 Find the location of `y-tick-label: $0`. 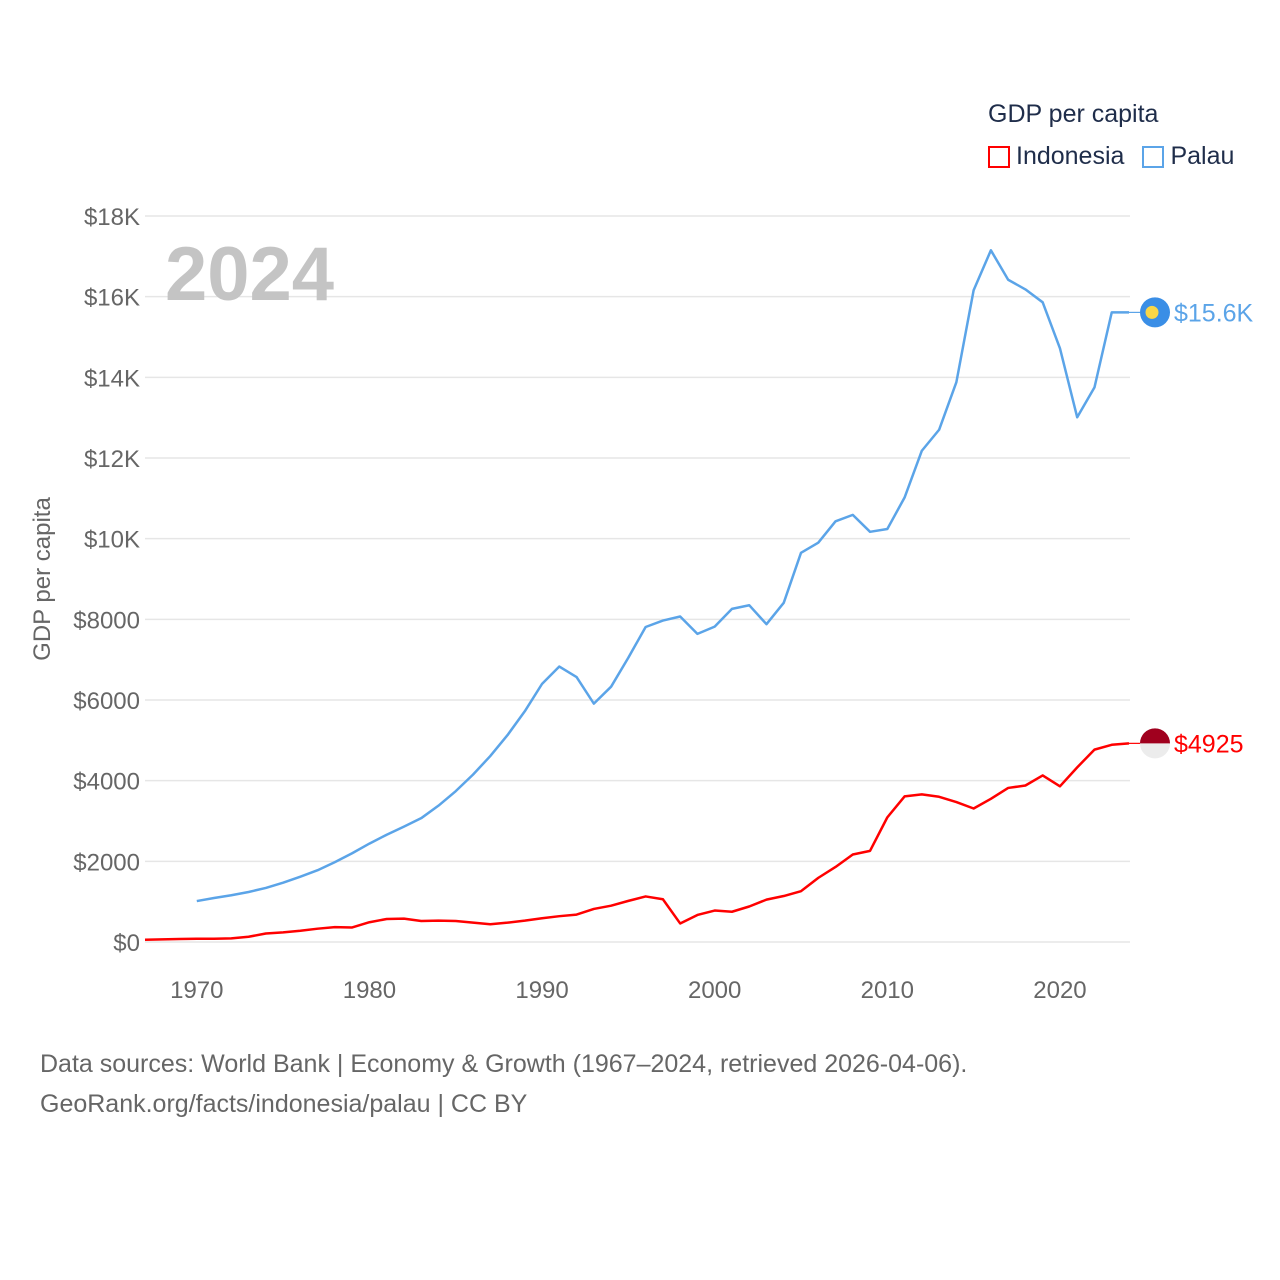

y-tick-label: $0 is located at coordinates (126, 943).